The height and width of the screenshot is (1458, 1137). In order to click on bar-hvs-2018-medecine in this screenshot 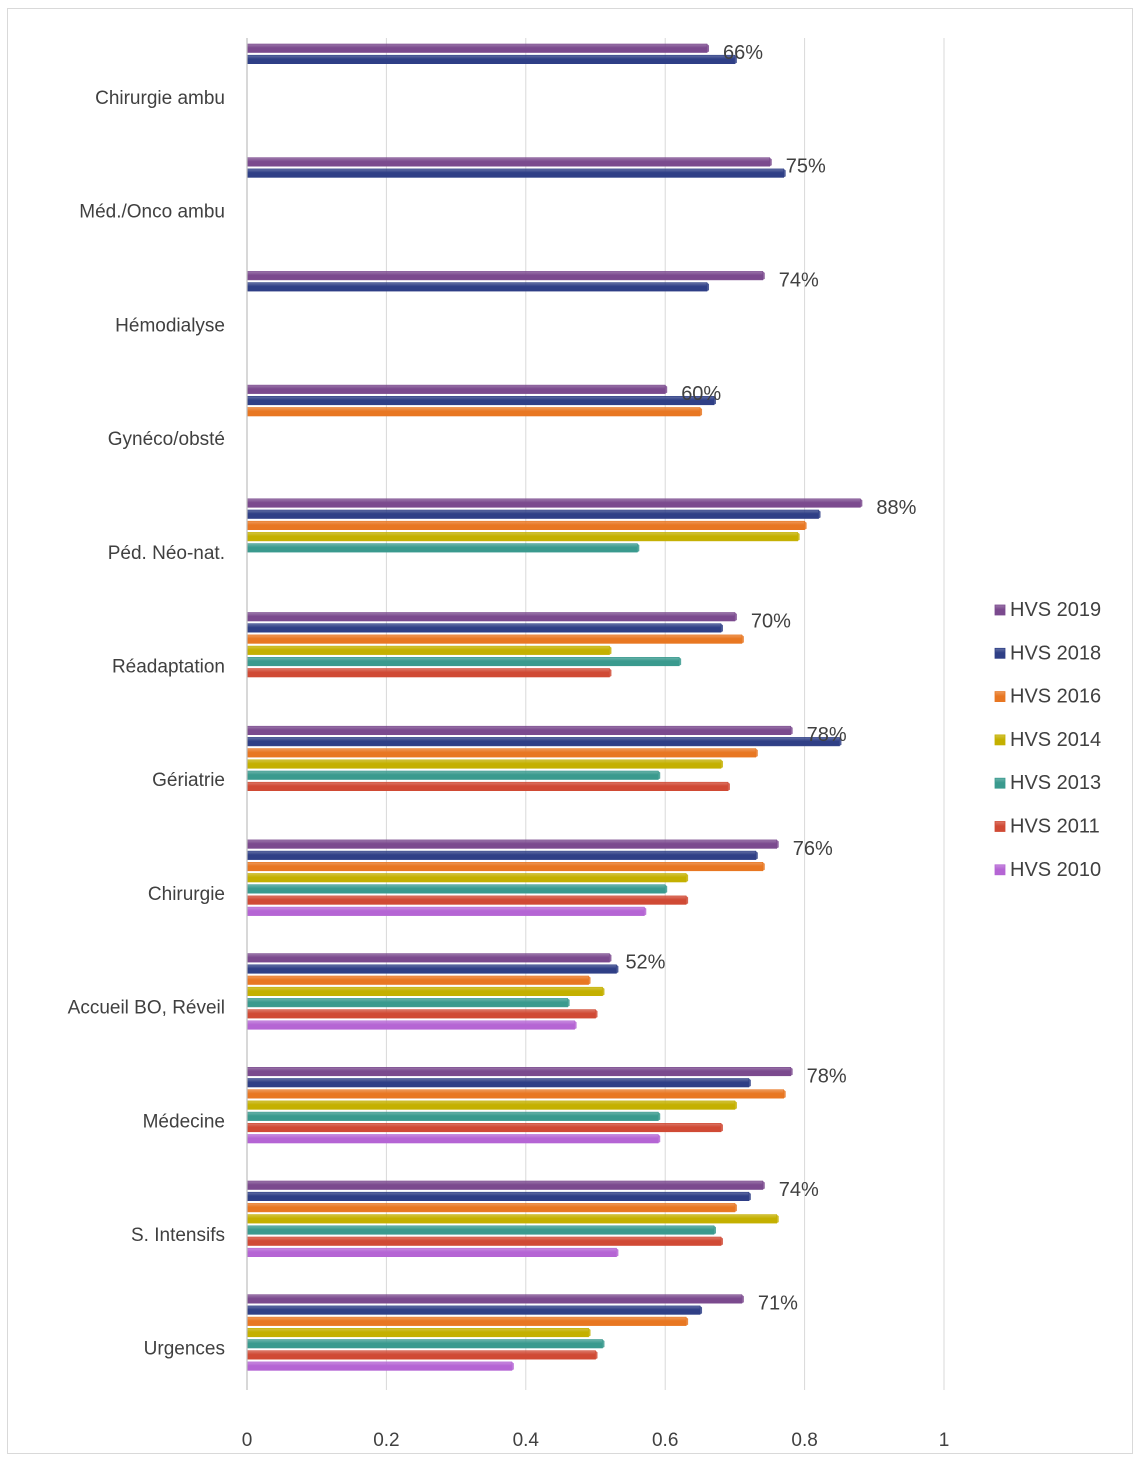, I will do `click(498, 1083)`.